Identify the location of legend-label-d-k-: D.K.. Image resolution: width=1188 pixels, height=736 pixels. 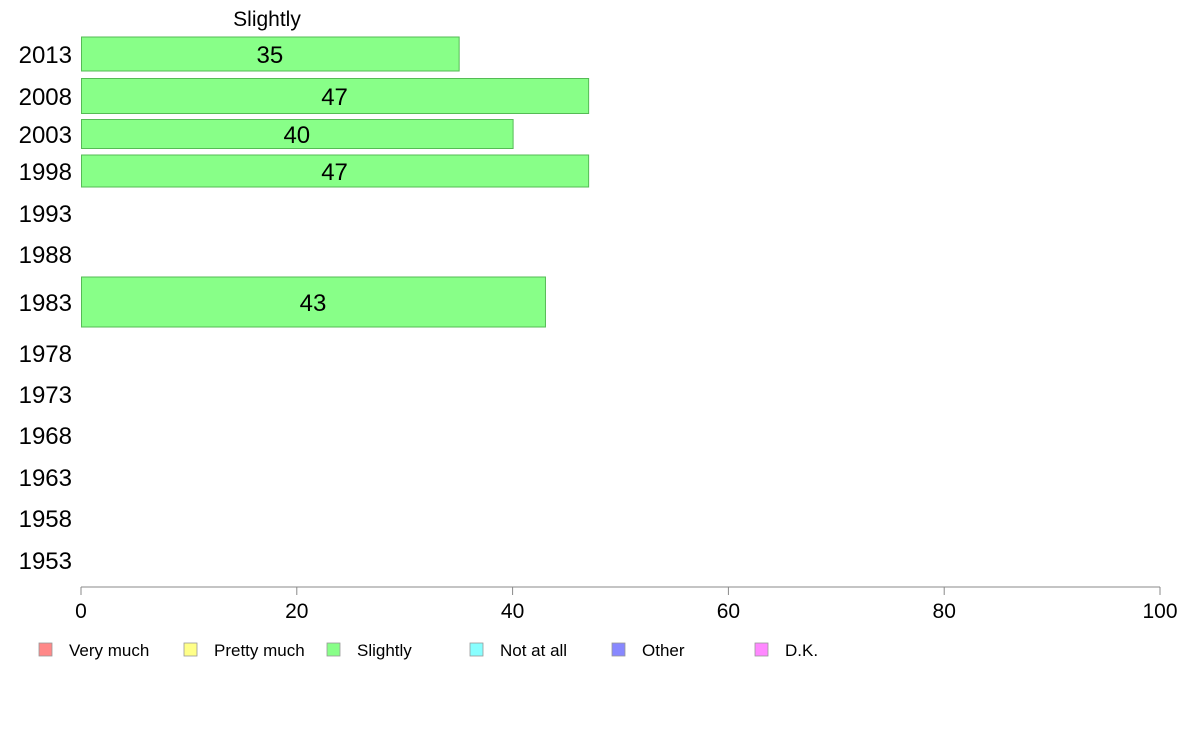
(801, 650).